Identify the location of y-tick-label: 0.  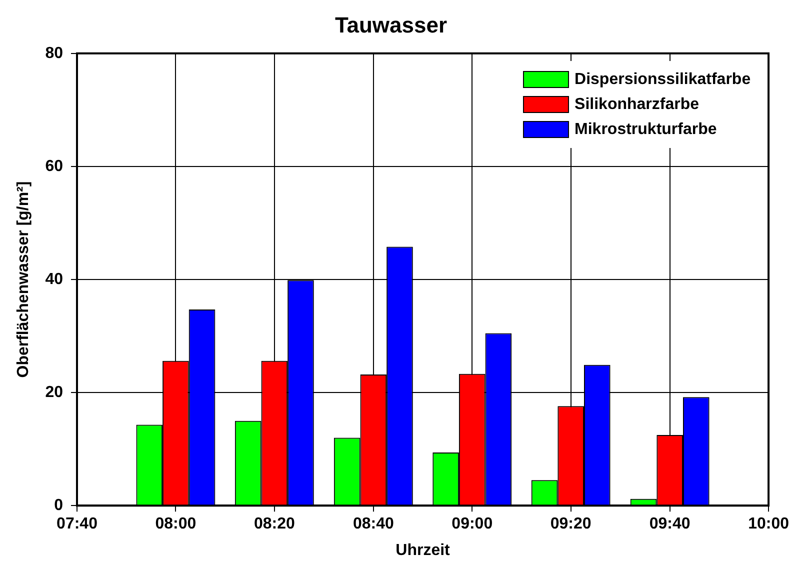
(59, 505).